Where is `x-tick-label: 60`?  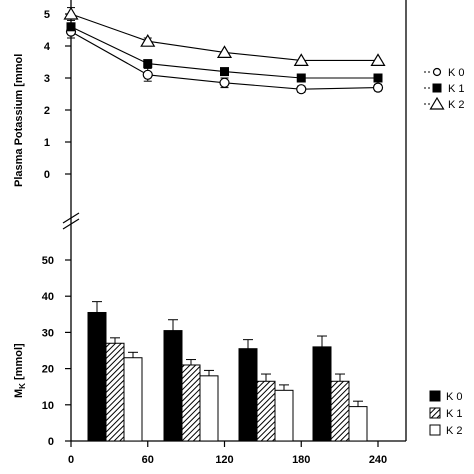
x-tick-label: 60 is located at coordinates (148, 460).